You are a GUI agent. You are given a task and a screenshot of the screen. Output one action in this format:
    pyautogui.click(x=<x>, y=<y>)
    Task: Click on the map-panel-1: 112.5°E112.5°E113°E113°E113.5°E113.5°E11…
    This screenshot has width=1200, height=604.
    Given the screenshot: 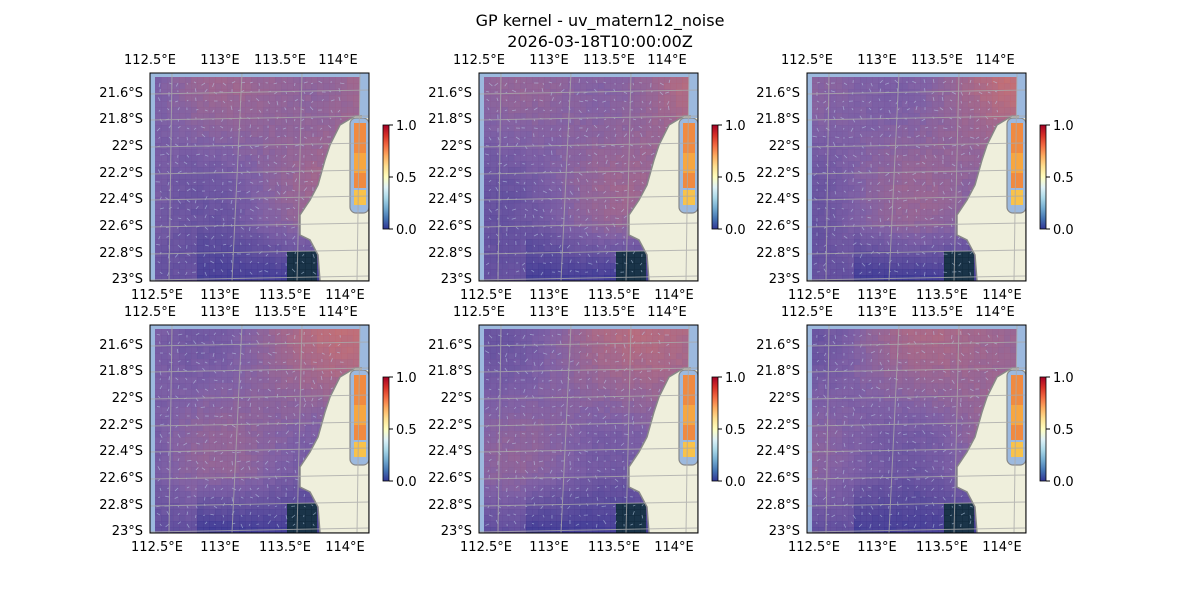 What is the action you would take?
    pyautogui.click(x=257, y=178)
    